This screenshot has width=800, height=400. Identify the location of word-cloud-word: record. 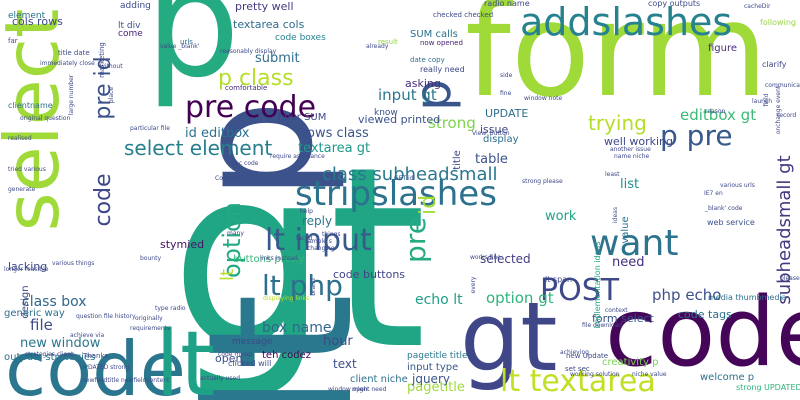
(786, 115).